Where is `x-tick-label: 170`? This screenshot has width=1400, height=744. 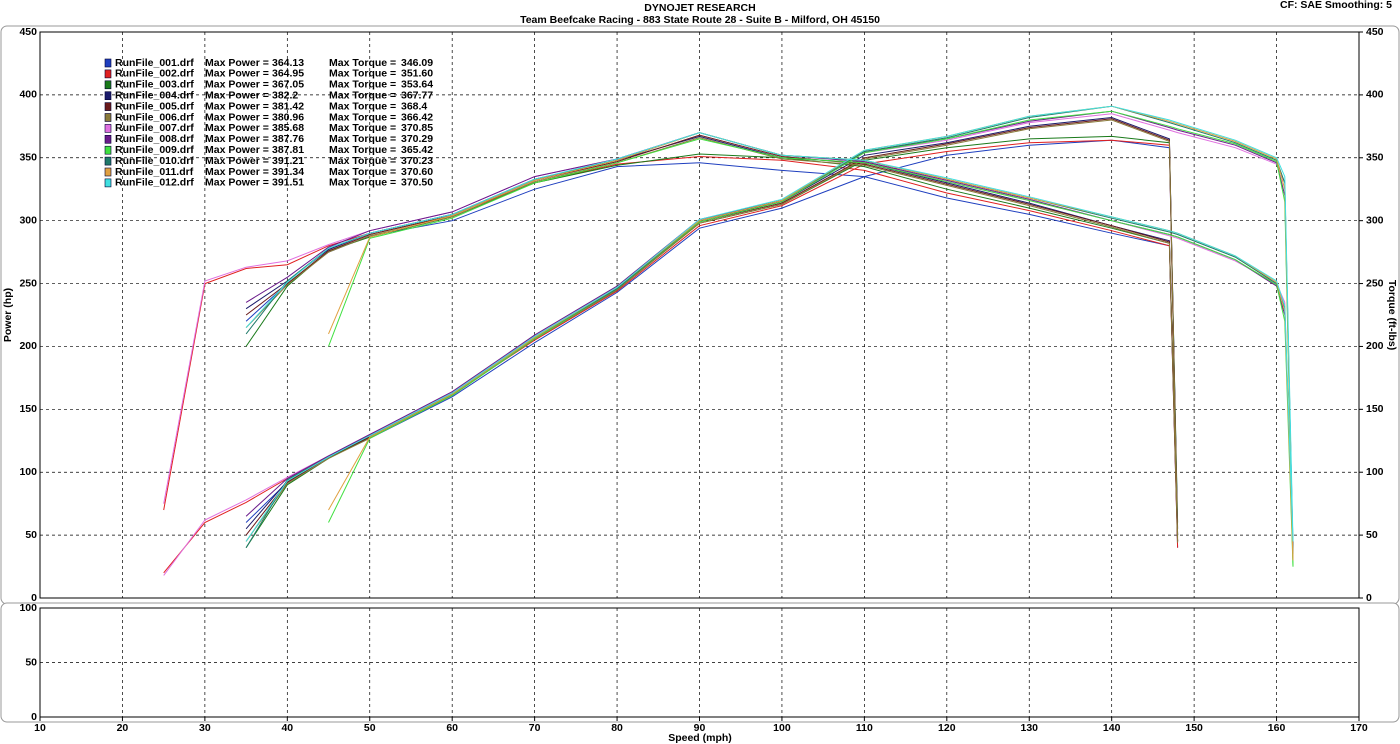 x-tick-label: 170 is located at coordinates (1359, 728).